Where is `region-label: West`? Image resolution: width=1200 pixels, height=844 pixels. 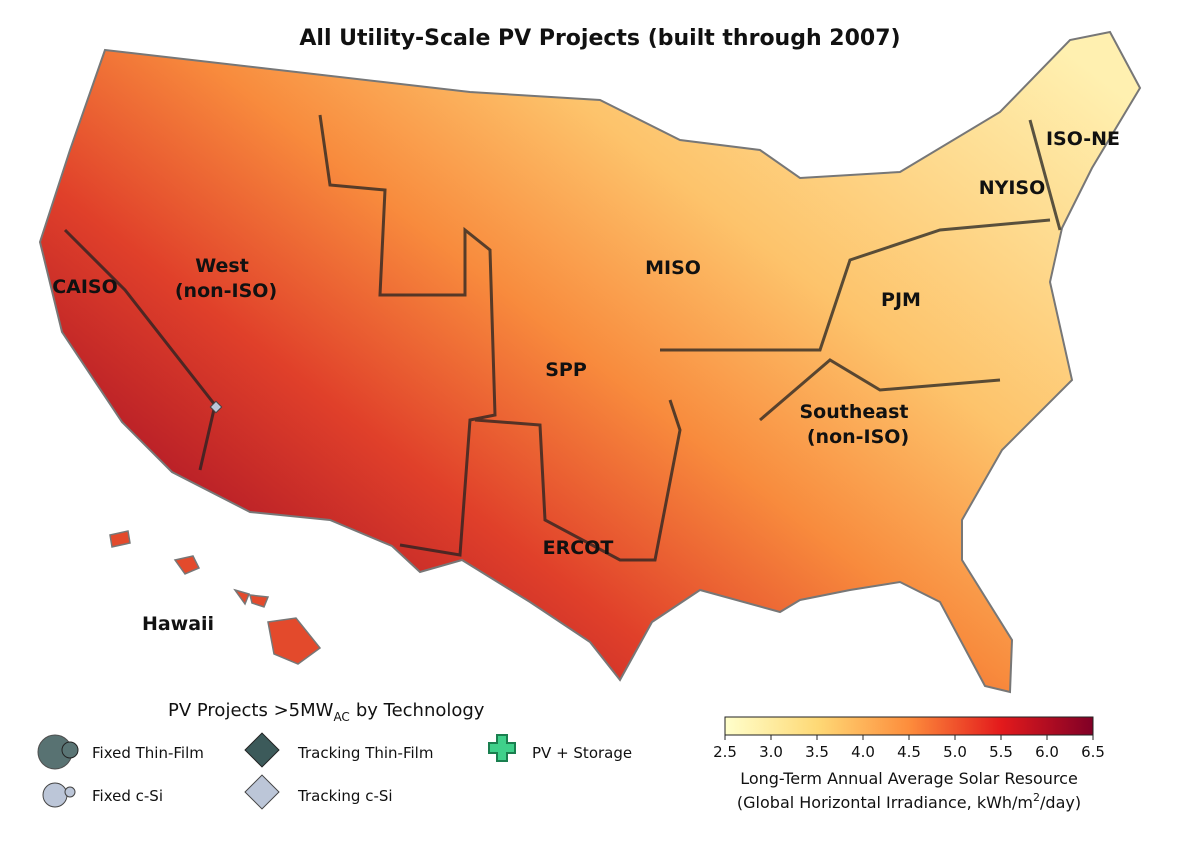
region-label: West is located at coordinates (222, 266).